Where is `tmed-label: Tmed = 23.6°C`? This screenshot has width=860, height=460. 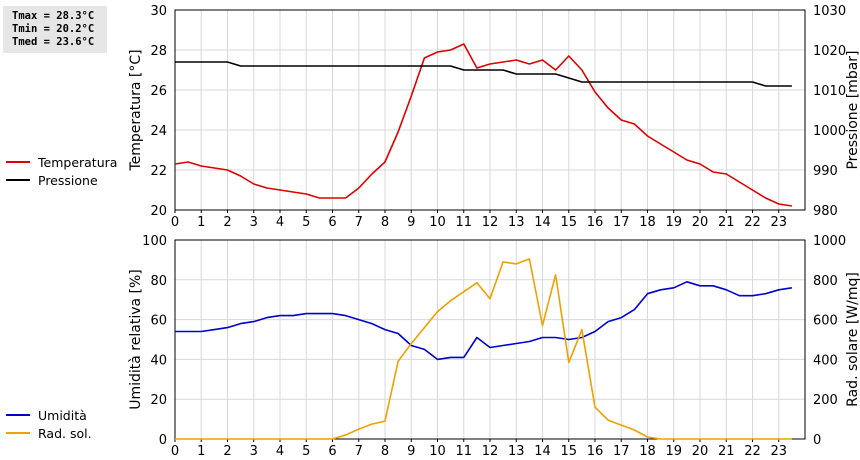
tmed-label: Tmed = 23.6°C is located at coordinates (53, 42).